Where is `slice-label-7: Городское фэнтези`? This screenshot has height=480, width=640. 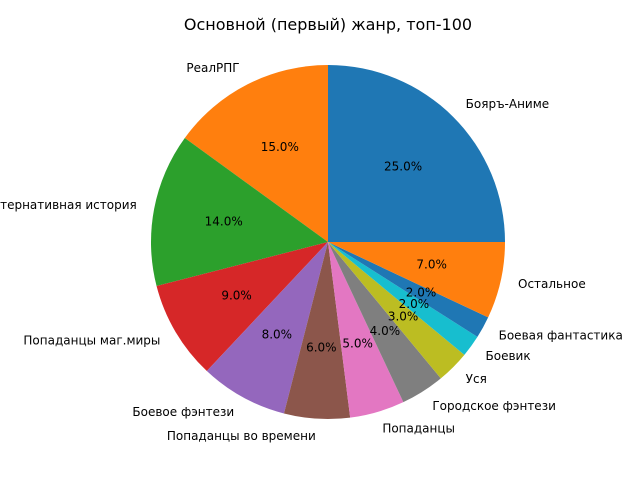
slice-label-7: Городское фэнтези is located at coordinates (494, 406).